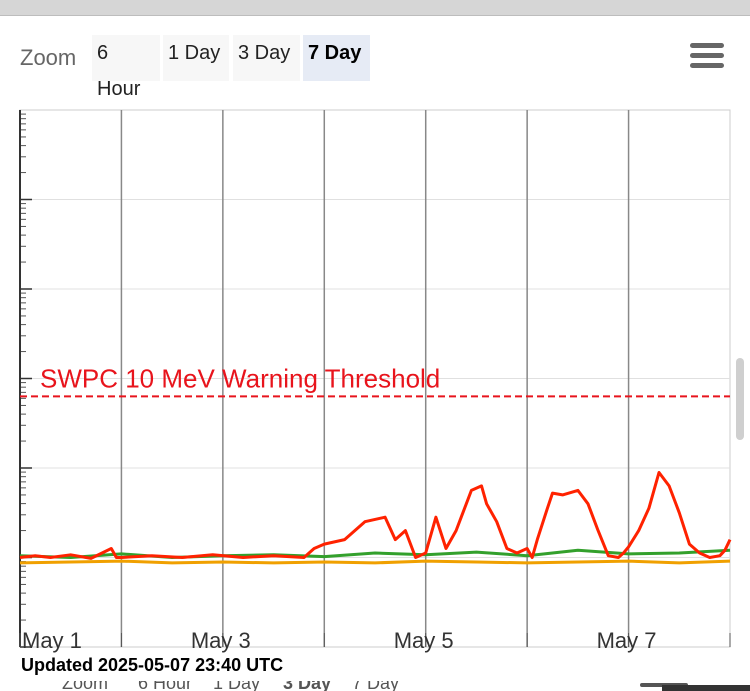  I want to click on x-tick-label: May 1, so click(52, 640).